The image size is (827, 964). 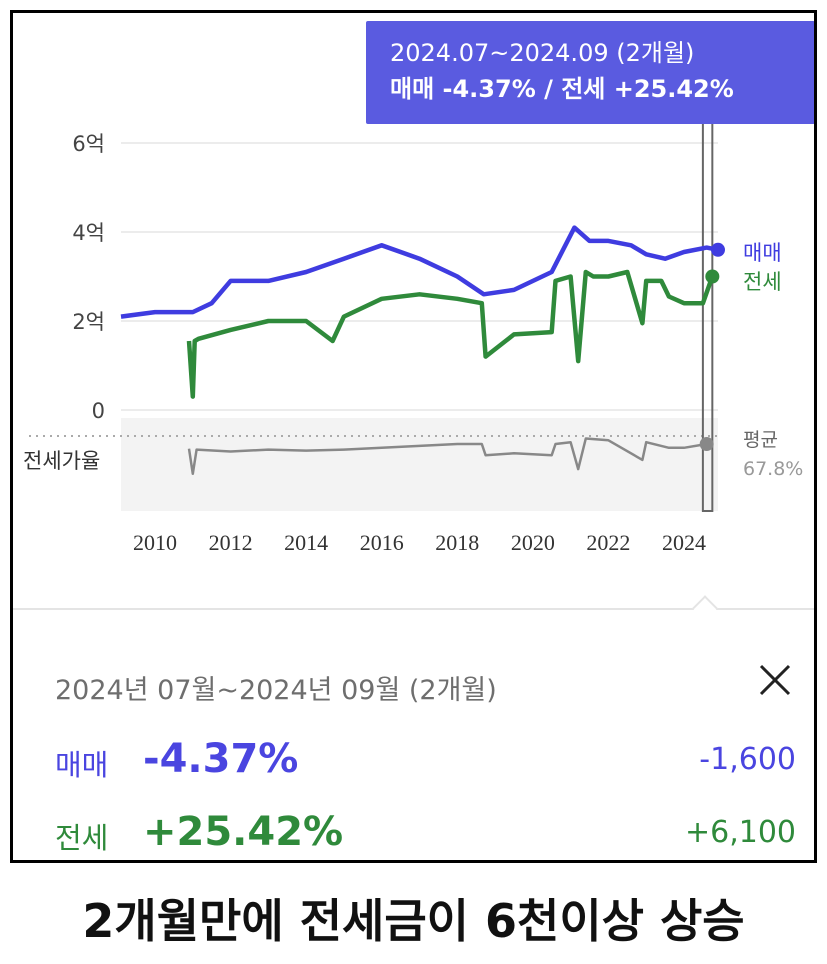 I want to click on sale-change-amount: -1,600, so click(x=747, y=759).